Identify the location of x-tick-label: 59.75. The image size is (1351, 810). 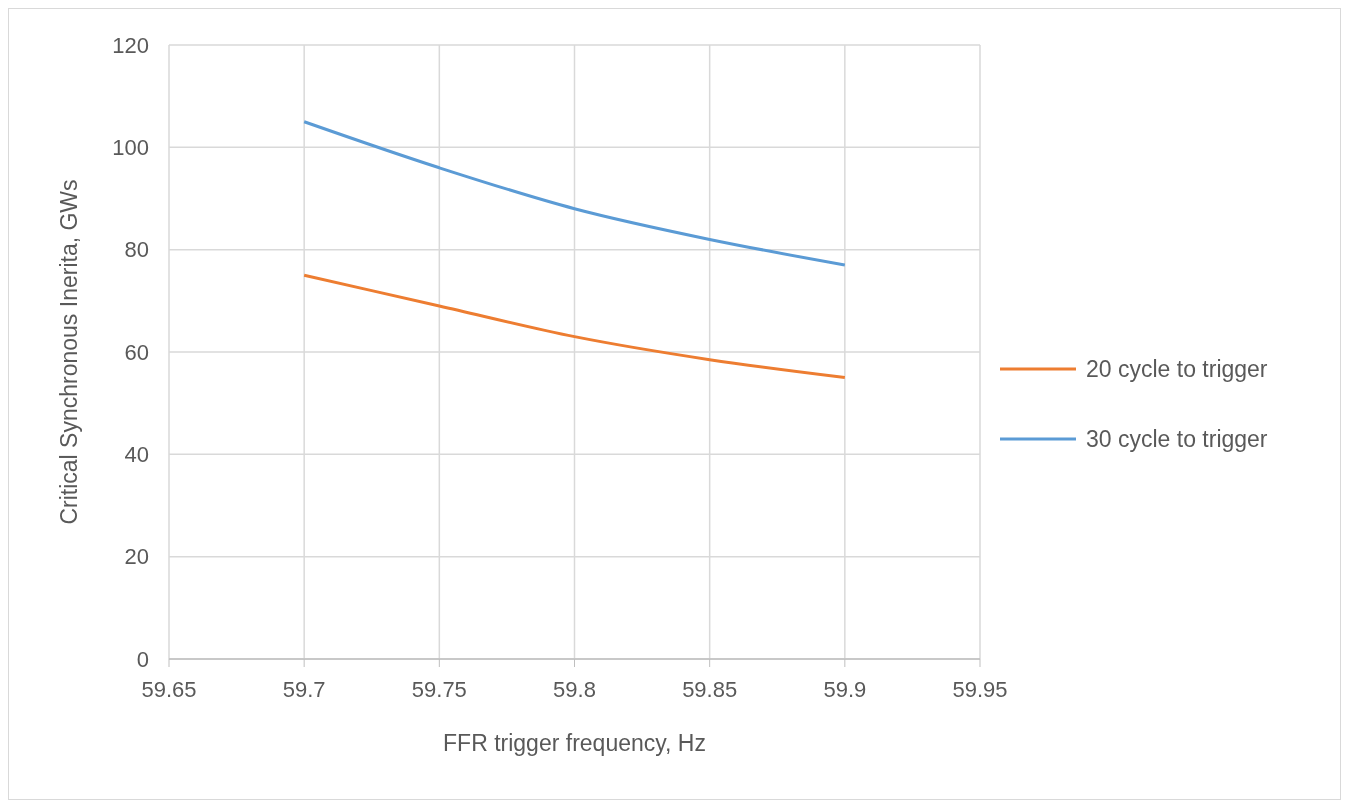
(439, 689).